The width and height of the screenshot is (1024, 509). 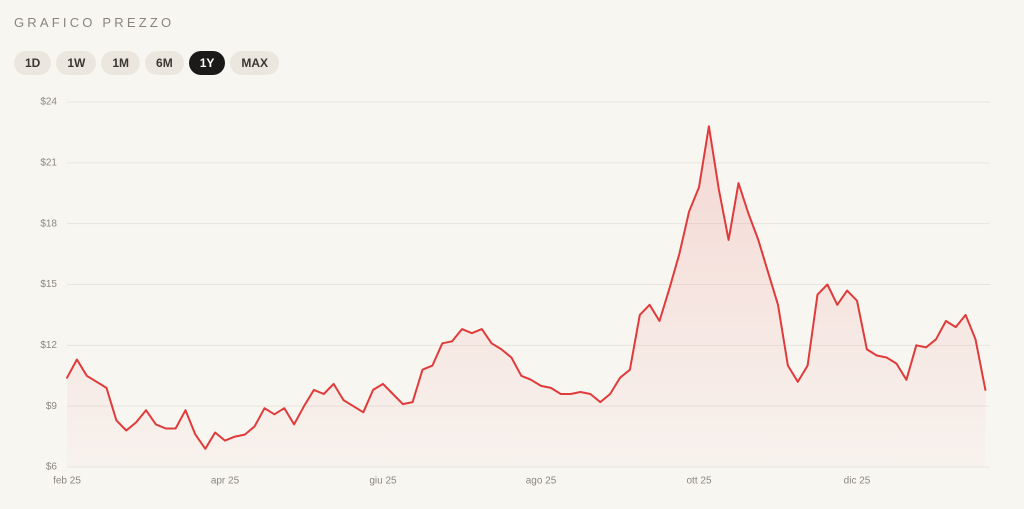 I want to click on range-buttons: 1D 1W 1M 6M 1Y MAX, so click(x=147, y=63).